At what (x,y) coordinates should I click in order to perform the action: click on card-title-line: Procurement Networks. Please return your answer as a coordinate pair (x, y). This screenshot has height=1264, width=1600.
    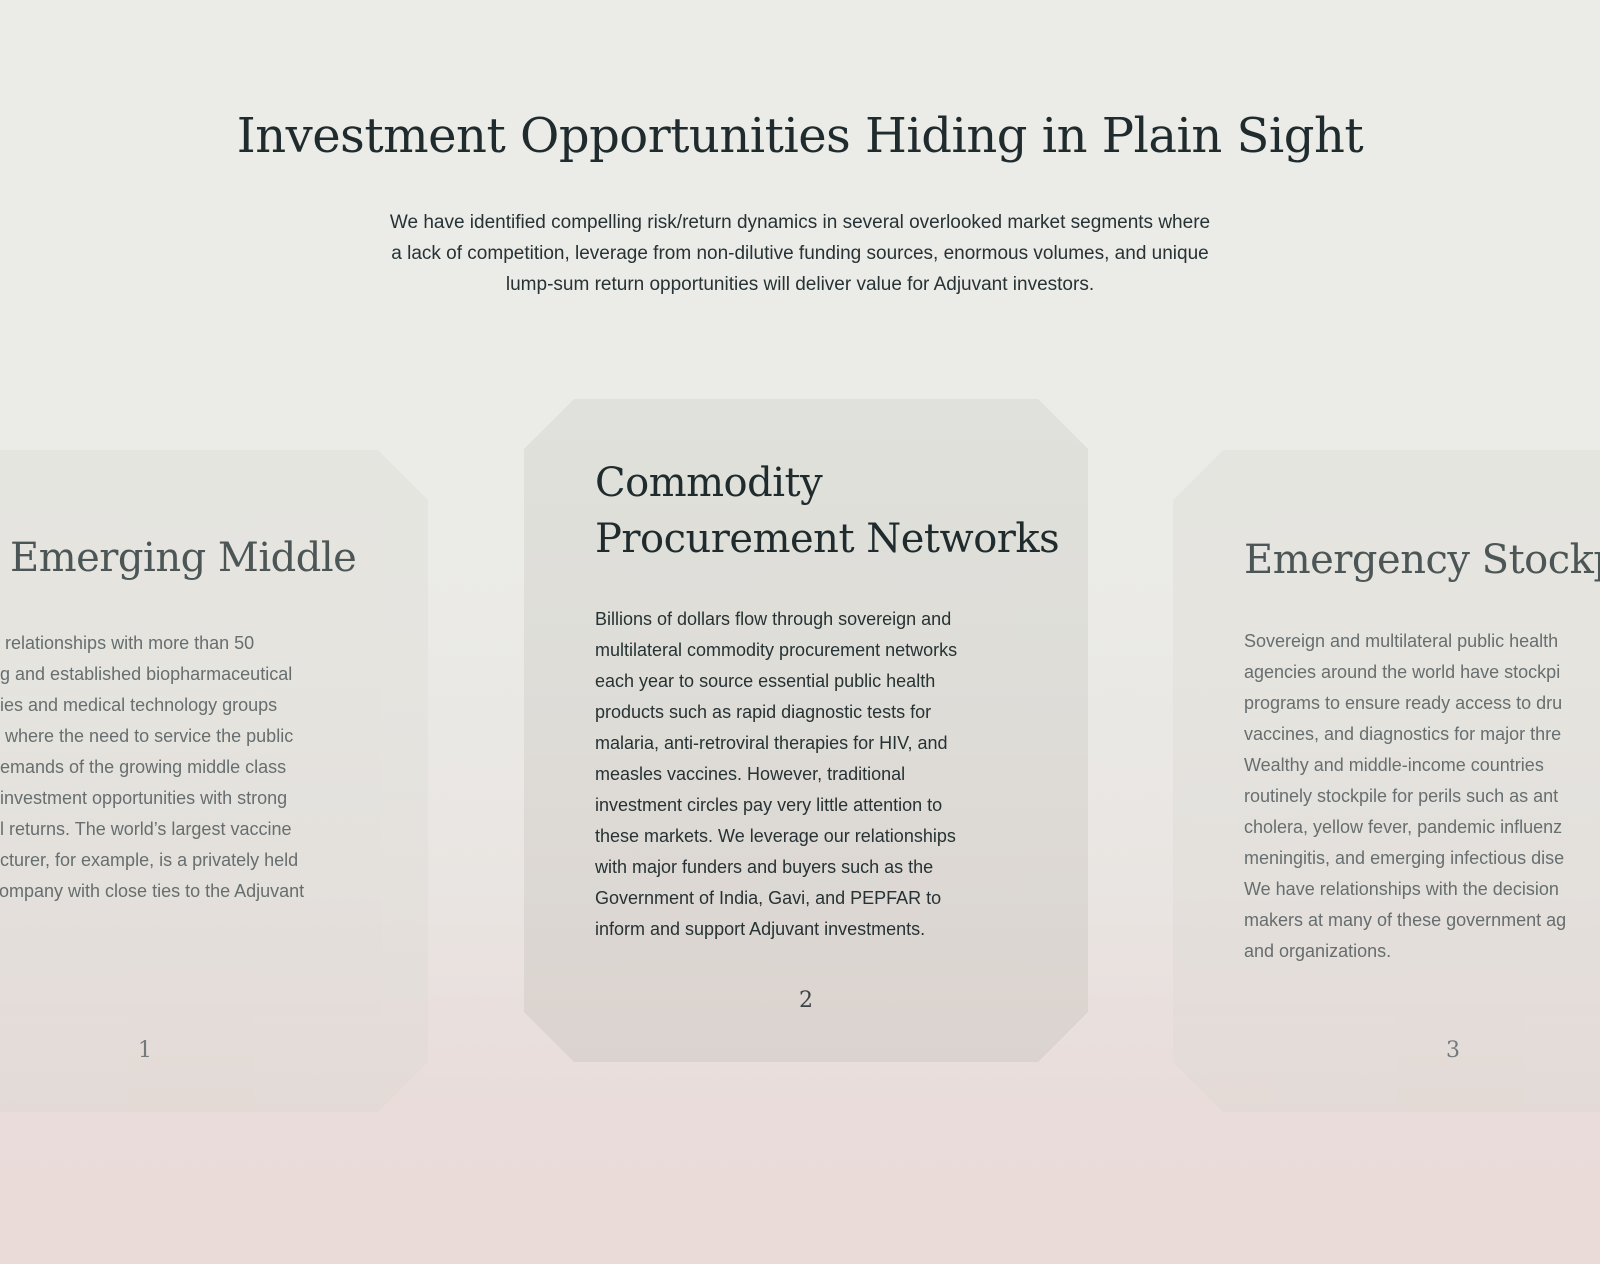
    Looking at the image, I should click on (827, 539).